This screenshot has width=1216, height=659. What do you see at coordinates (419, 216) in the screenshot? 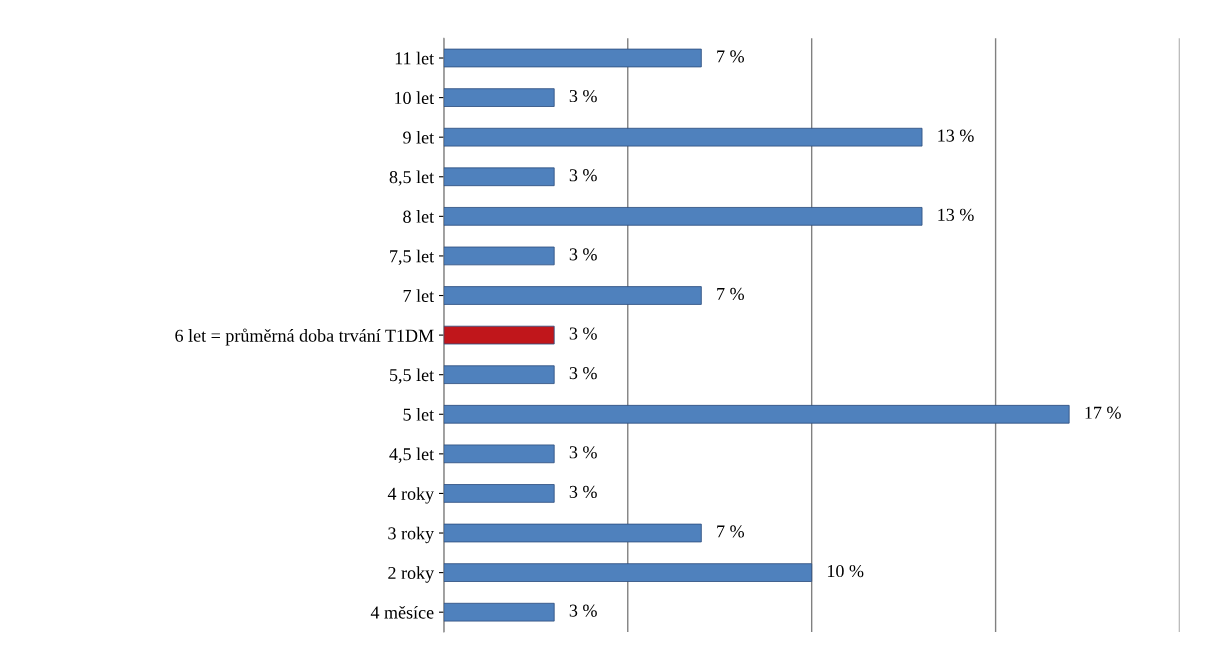
I see `y-tick-label: 8 let` at bounding box center [419, 216].